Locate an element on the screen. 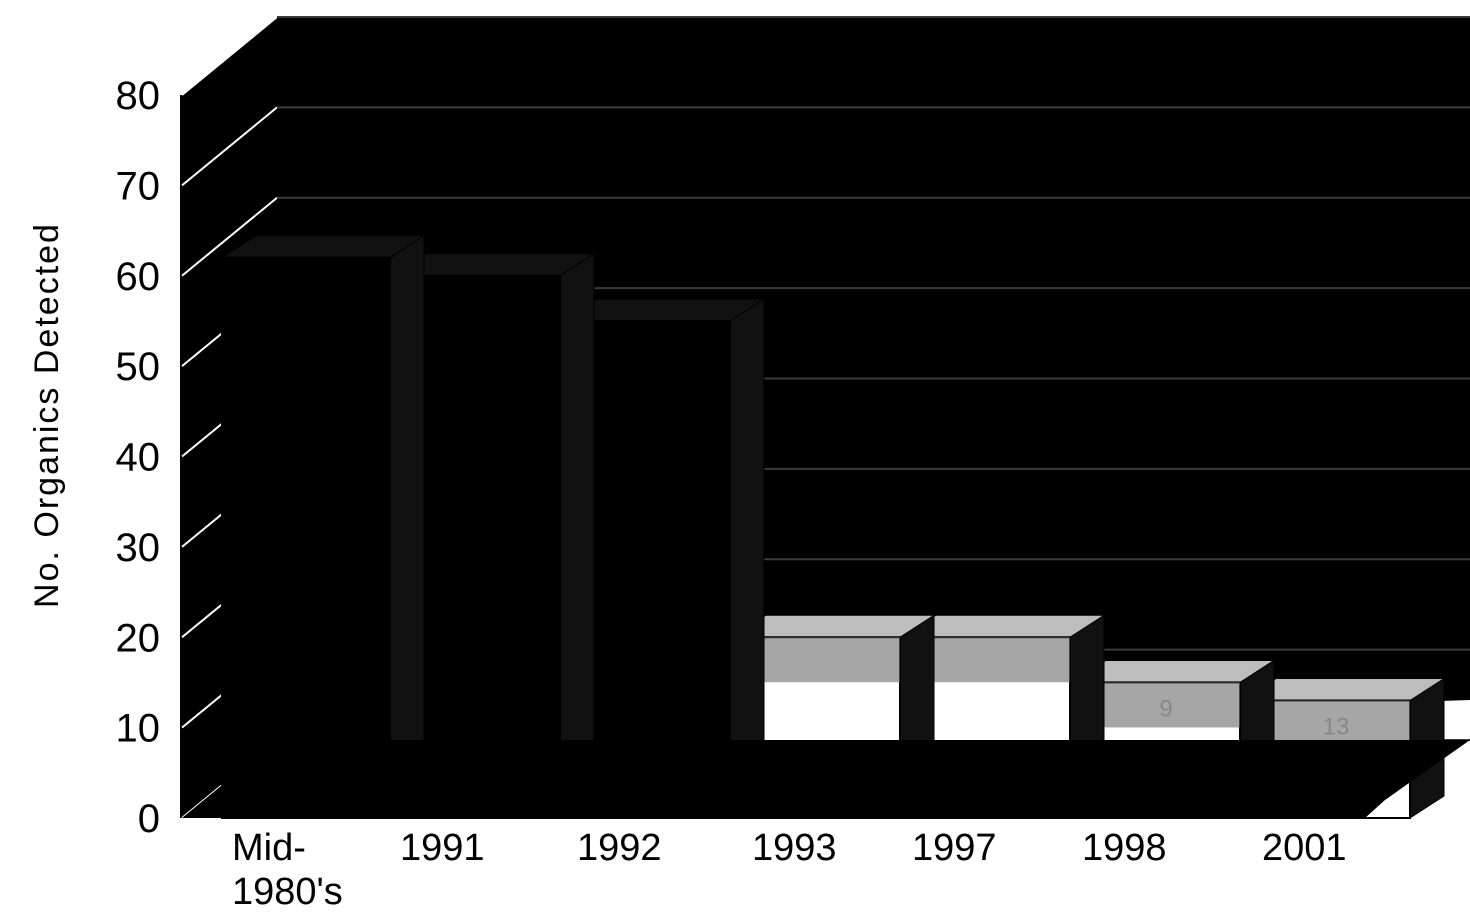 This screenshot has width=1470, height=915. x-tick-label: 1997 is located at coordinates (954, 848).